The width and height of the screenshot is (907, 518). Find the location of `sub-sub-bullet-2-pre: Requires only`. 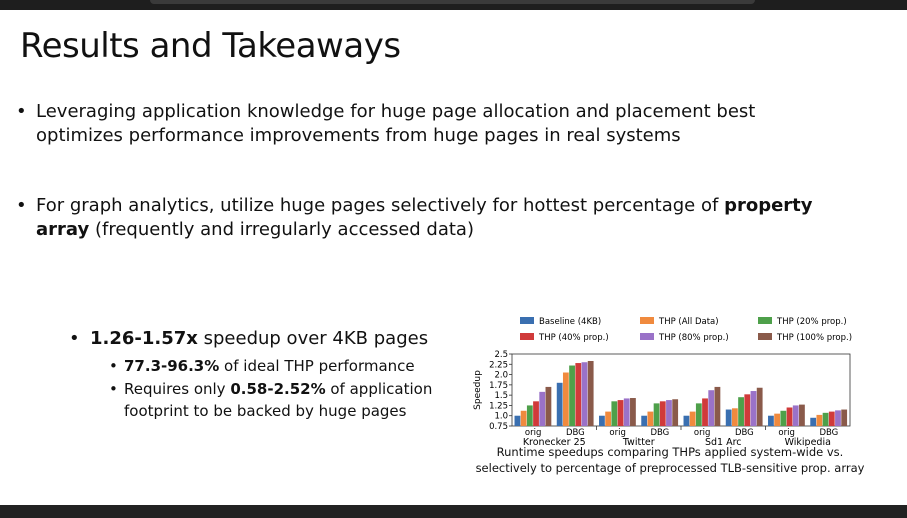

sub-sub-bullet-2-pre: Requires only is located at coordinates (177, 389).